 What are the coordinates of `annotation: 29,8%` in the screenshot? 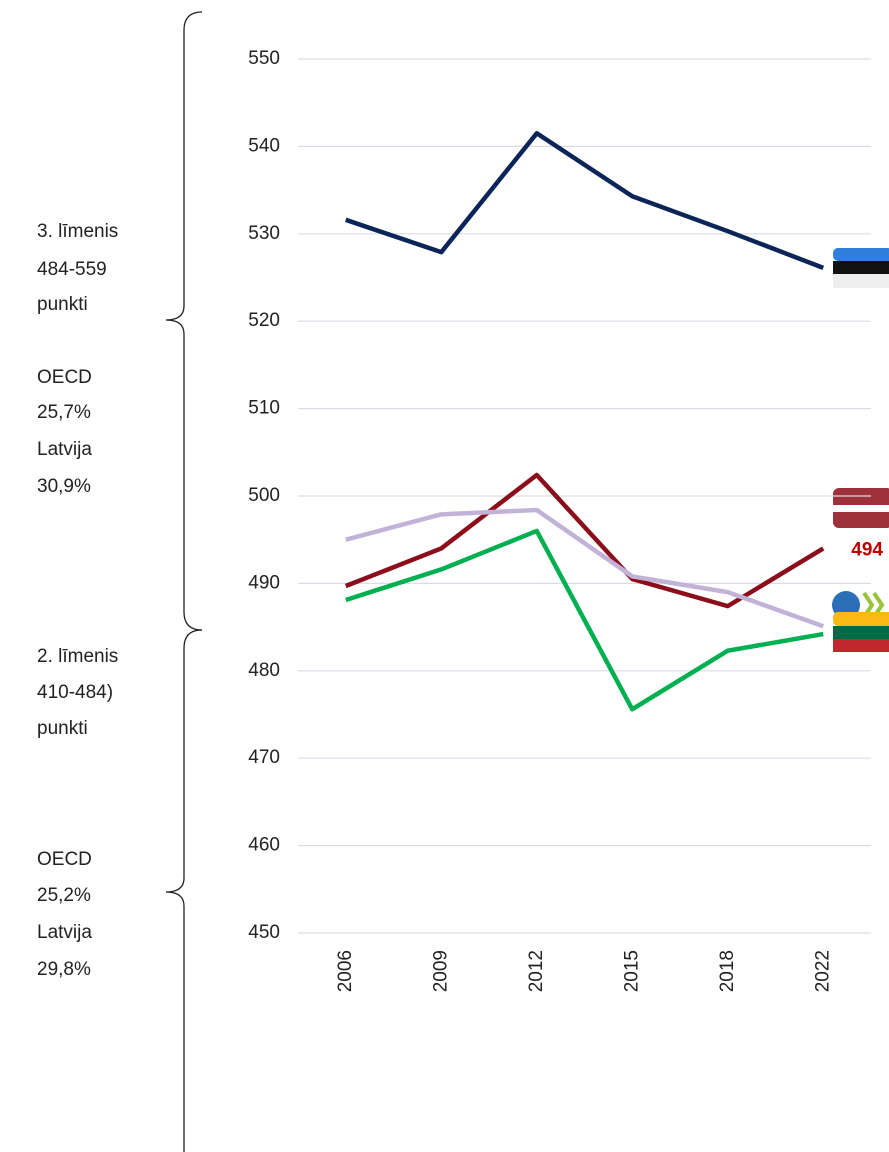 It's located at (64, 969).